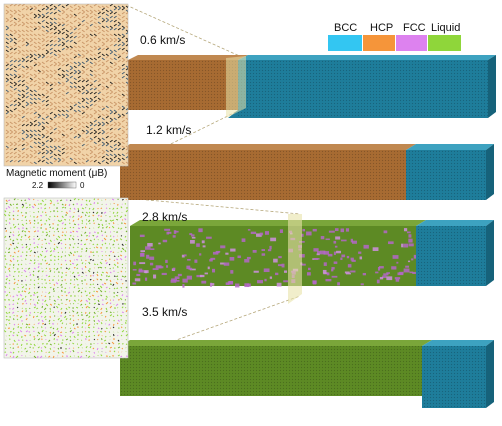 This screenshot has width=502, height=426. I want to click on bar1-bcc-top, so click(367, 57).